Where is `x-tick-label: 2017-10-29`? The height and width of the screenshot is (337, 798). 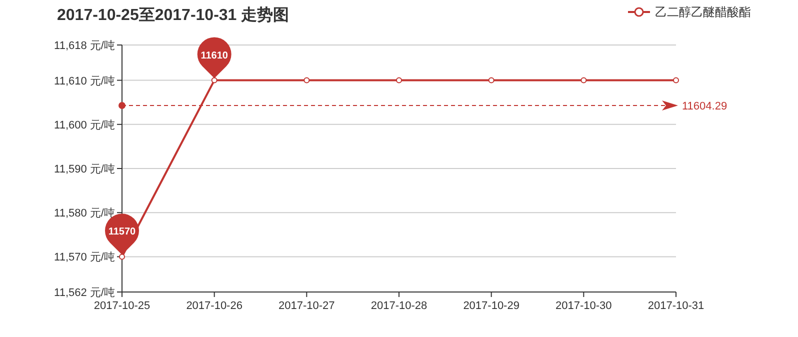
x-tick-label: 2017-10-29 is located at coordinates (491, 306).